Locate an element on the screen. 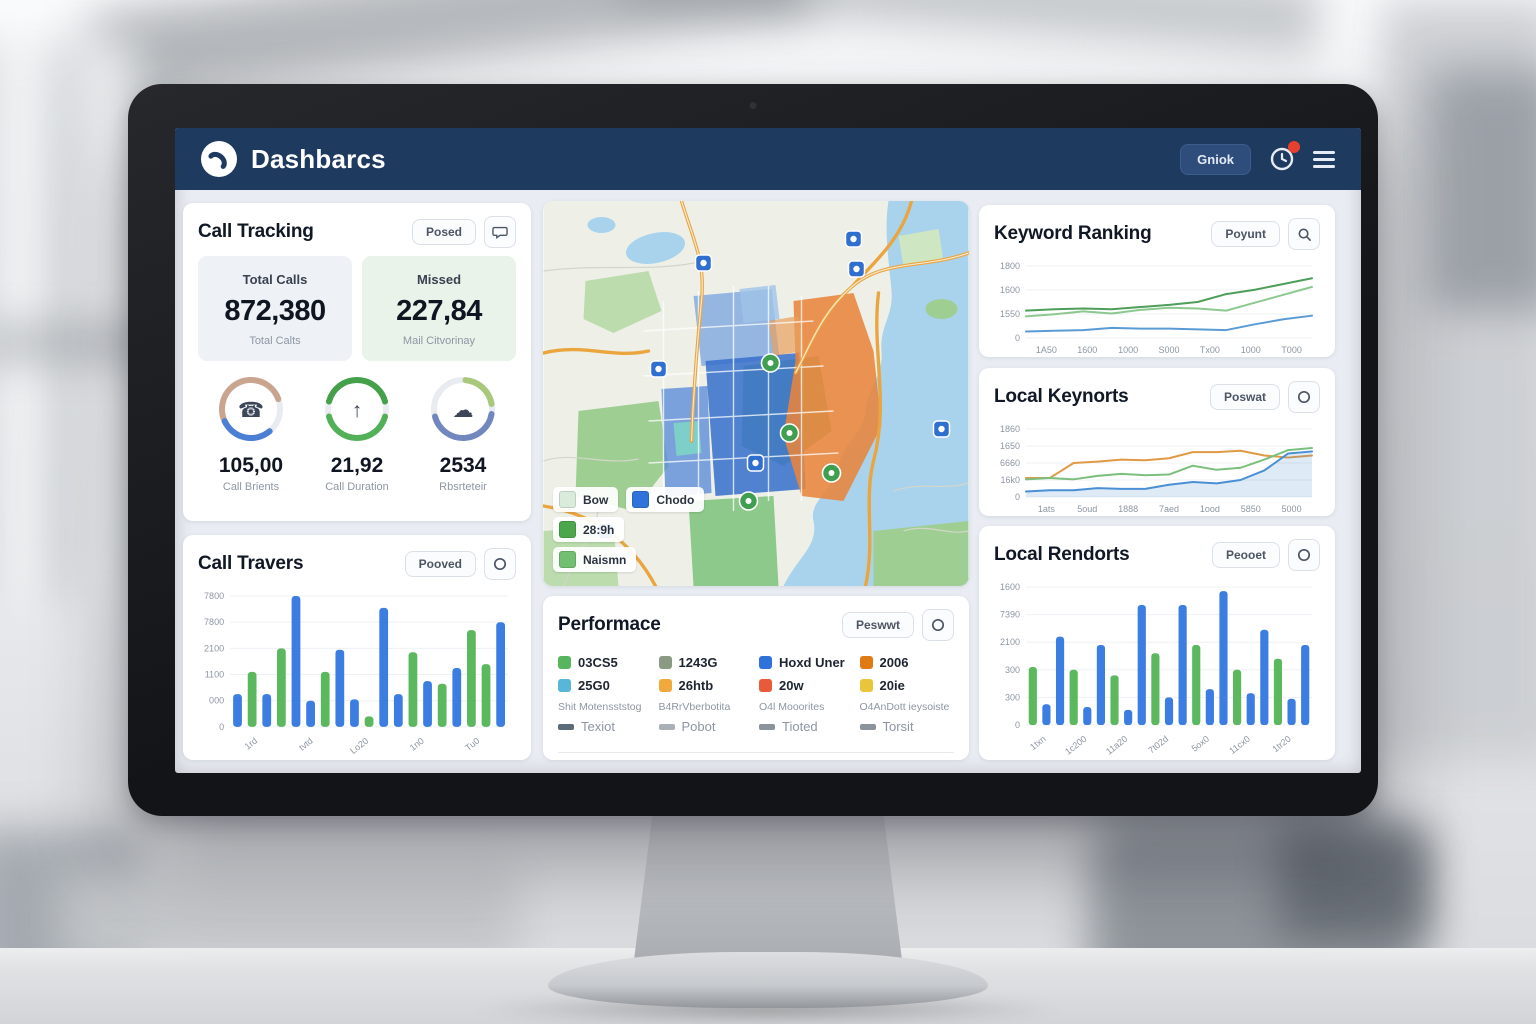  svg-text: 1000 is located at coordinates (1128, 350).